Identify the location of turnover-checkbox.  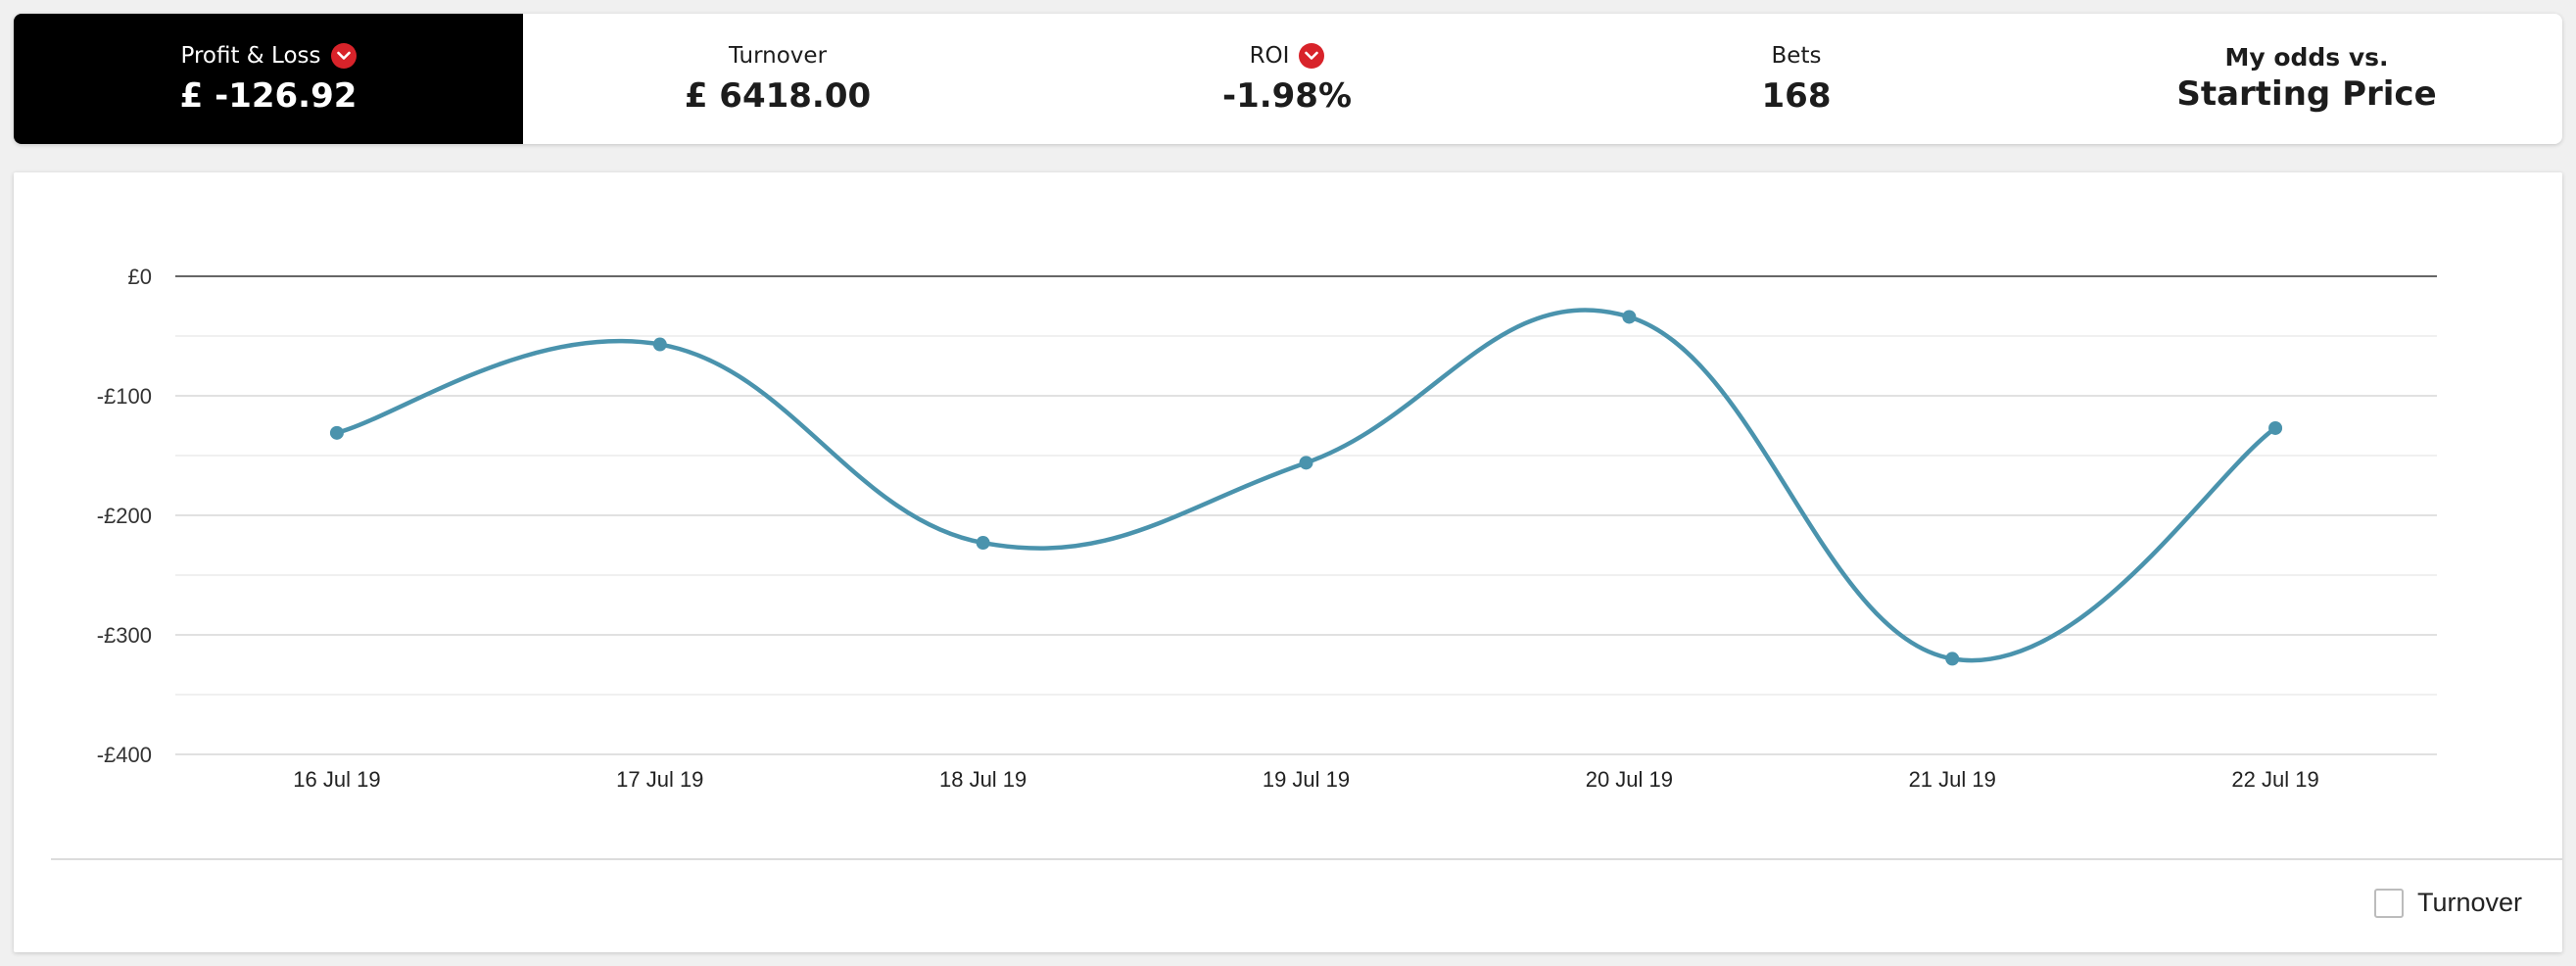
(2389, 903).